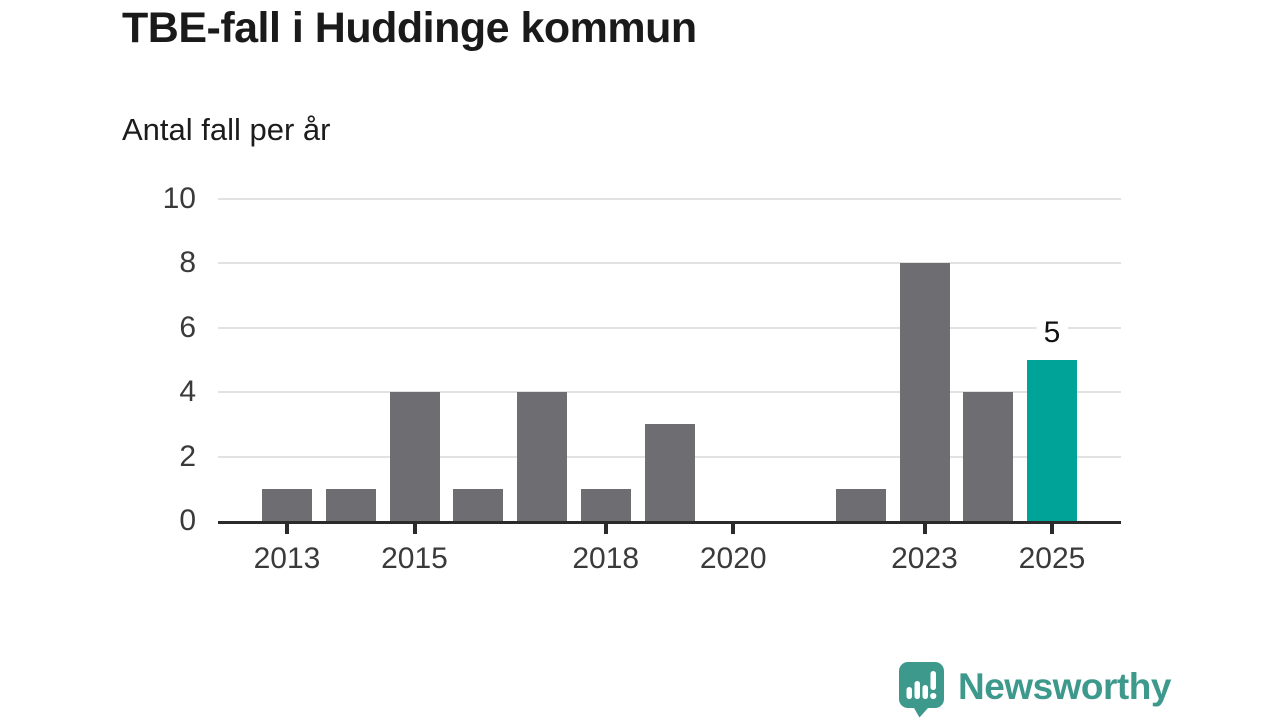 The image size is (1280, 720). Describe the element at coordinates (605, 529) in the screenshot. I see `x-tick-mark-2018` at that location.